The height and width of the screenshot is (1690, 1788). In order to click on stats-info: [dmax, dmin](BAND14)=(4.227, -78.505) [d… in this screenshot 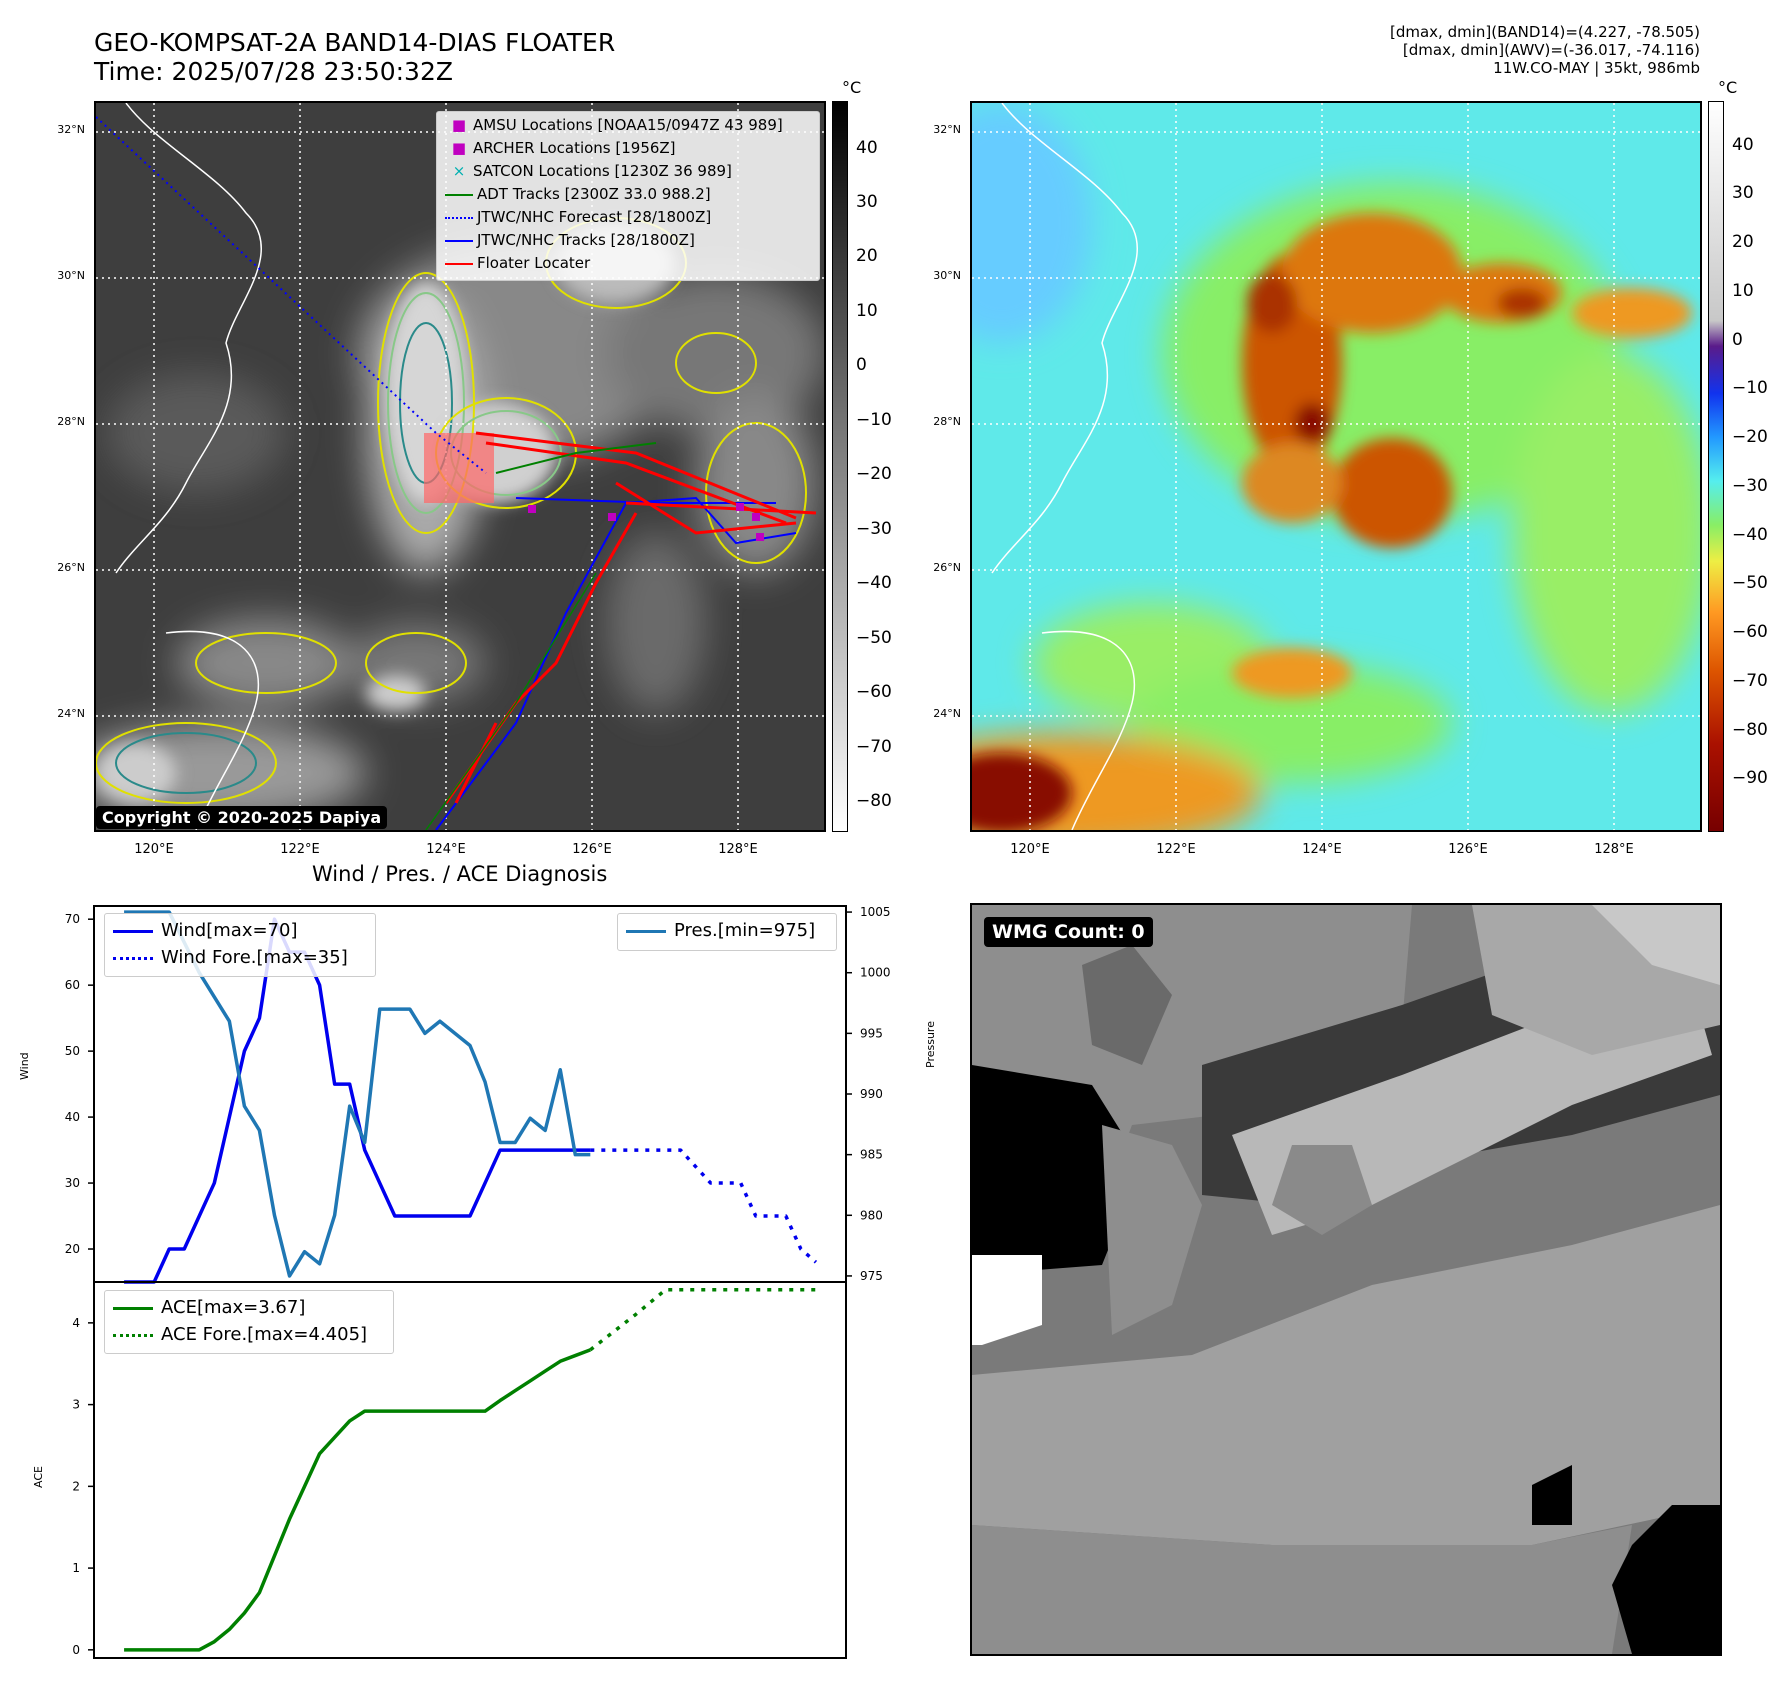, I will do `click(1545, 50)`.